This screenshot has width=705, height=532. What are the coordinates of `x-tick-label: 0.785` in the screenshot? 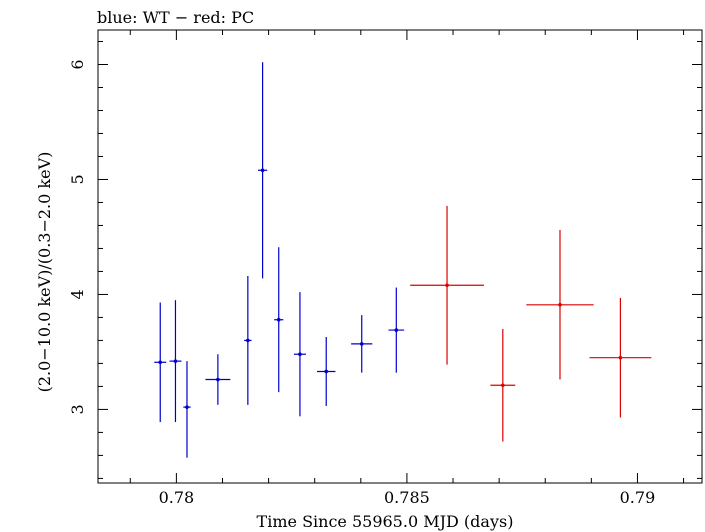 It's located at (407, 497).